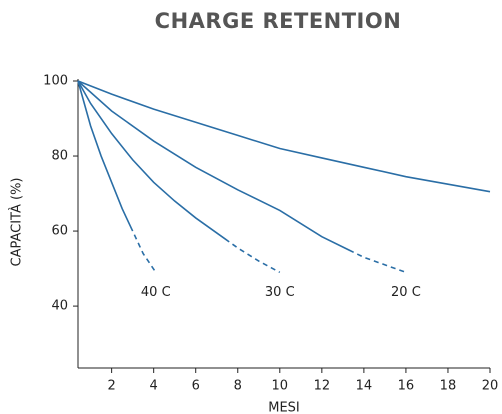  Describe the element at coordinates (406, 292) in the screenshot. I see `series-label: 20 C` at that location.